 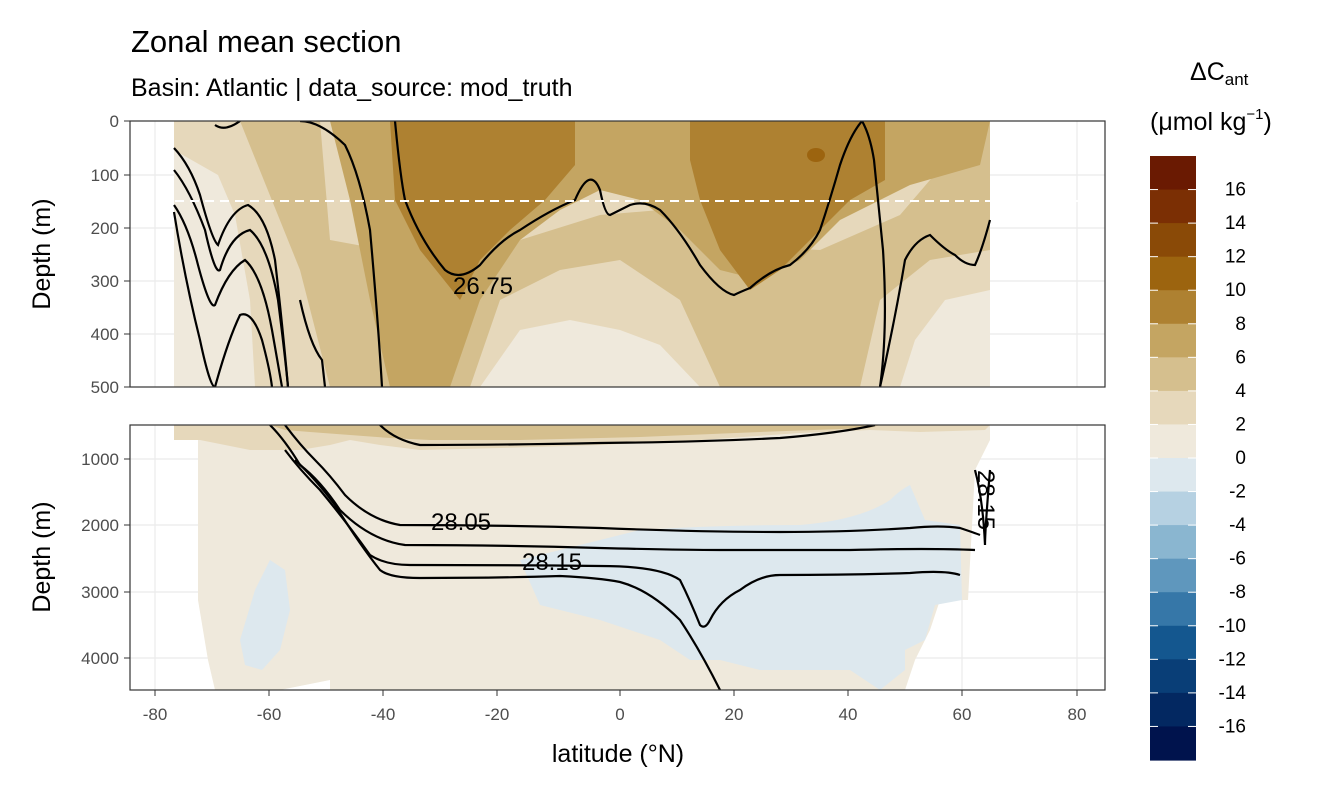 What do you see at coordinates (1235, 290) in the screenshot?
I see `legend-tick-label: 10` at bounding box center [1235, 290].